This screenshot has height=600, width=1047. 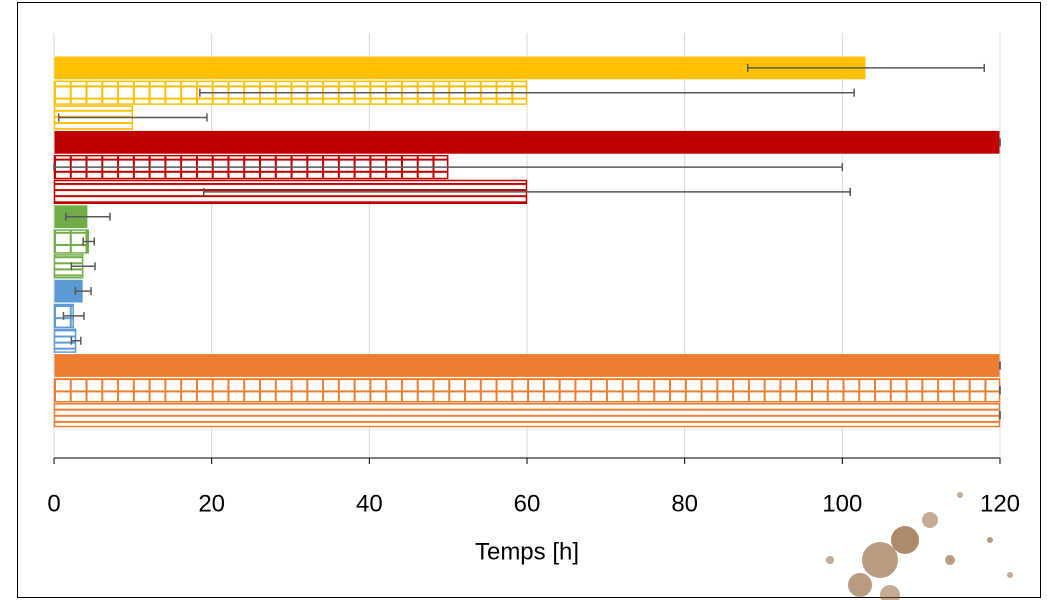 What do you see at coordinates (211, 503) in the screenshot?
I see `x-tick-label: 20` at bounding box center [211, 503].